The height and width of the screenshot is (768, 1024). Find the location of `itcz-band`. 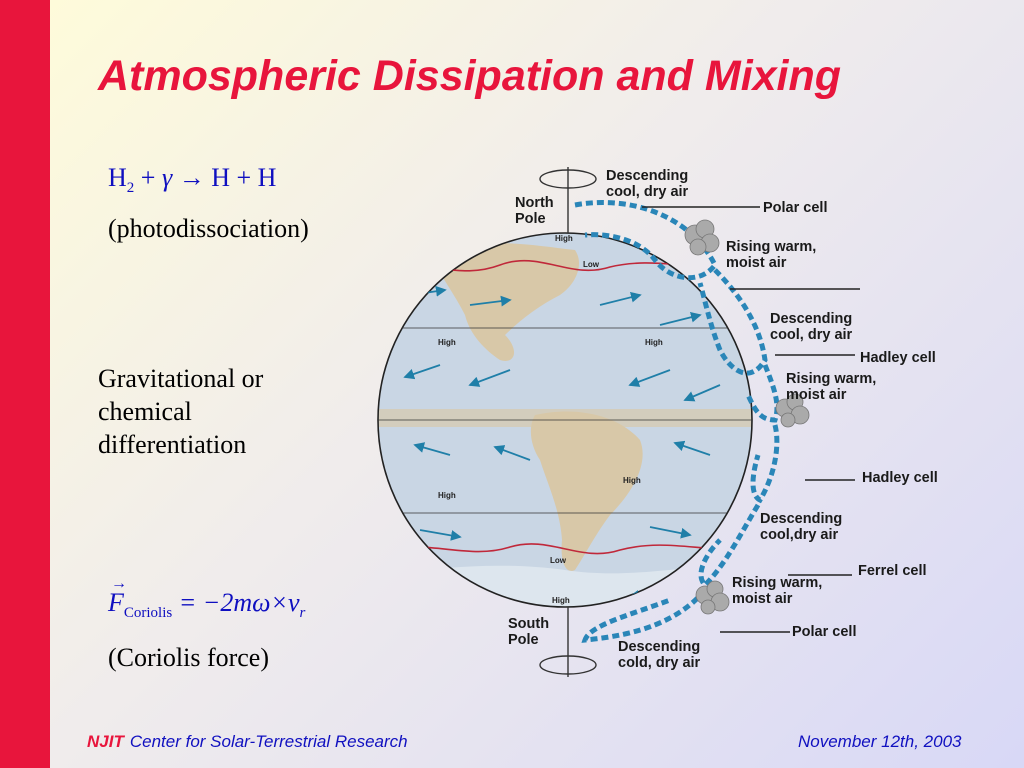

itcz-band is located at coordinates (565, 418).